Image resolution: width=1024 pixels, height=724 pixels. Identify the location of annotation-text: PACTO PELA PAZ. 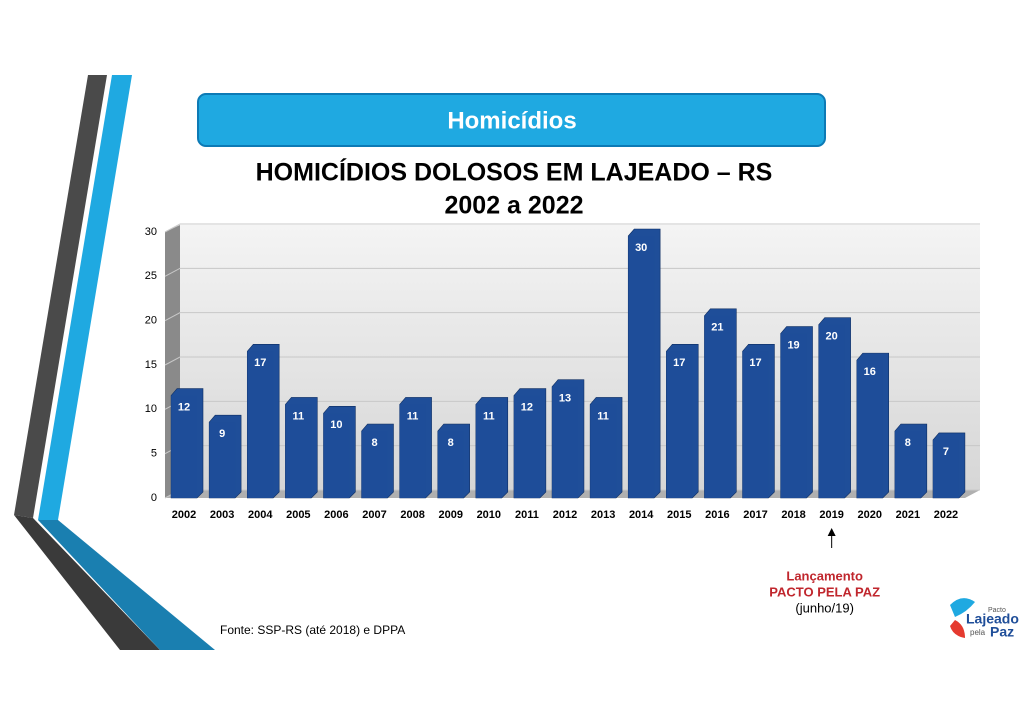
(824, 591).